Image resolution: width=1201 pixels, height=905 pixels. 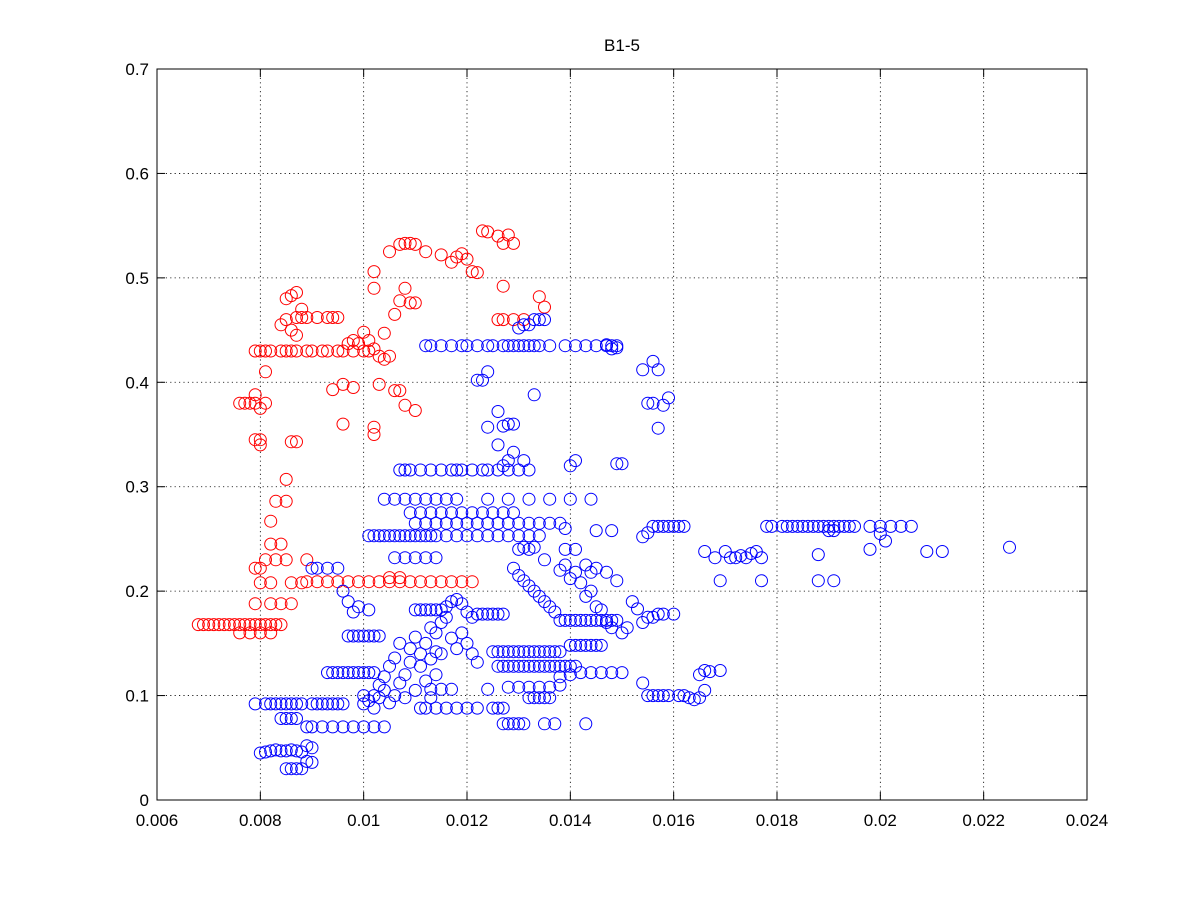 What do you see at coordinates (137, 278) in the screenshot?
I see `y-tick-label: 0.5` at bounding box center [137, 278].